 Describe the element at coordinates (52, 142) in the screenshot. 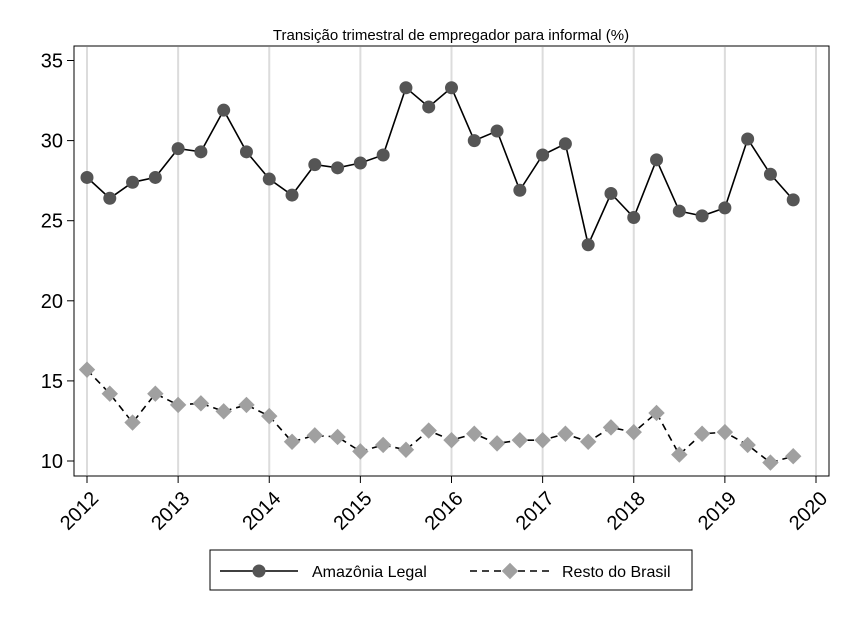

I see `y-tick-label: 30` at that location.